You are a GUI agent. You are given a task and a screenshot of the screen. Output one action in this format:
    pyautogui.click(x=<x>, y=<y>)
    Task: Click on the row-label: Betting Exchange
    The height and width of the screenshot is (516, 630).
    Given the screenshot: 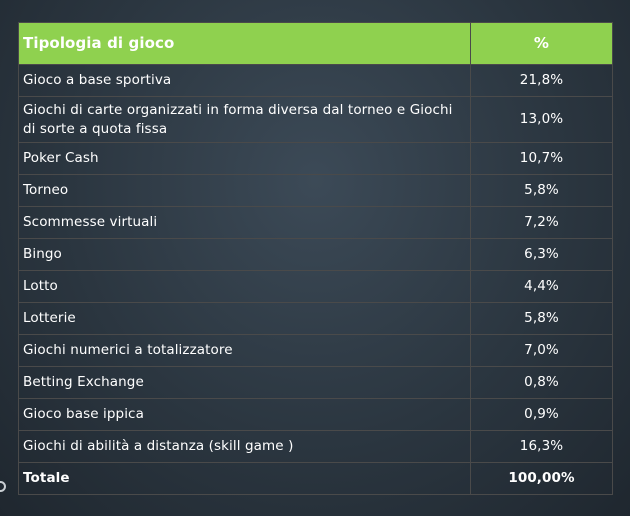 What is the action you would take?
    pyautogui.click(x=244, y=382)
    